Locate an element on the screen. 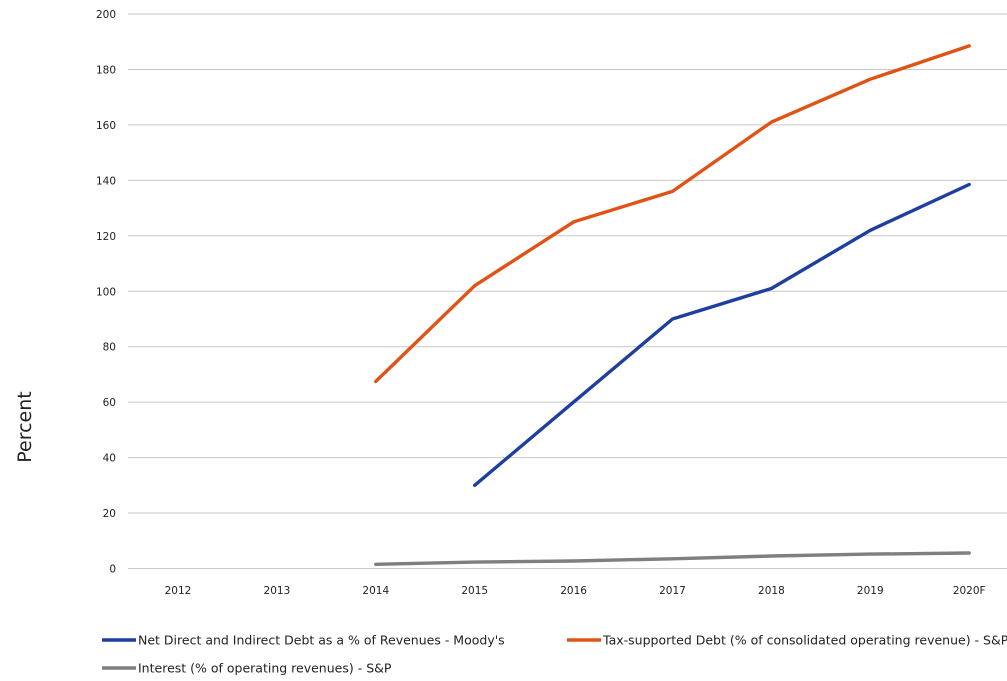  y-tick-label-40: 40 is located at coordinates (109, 459).